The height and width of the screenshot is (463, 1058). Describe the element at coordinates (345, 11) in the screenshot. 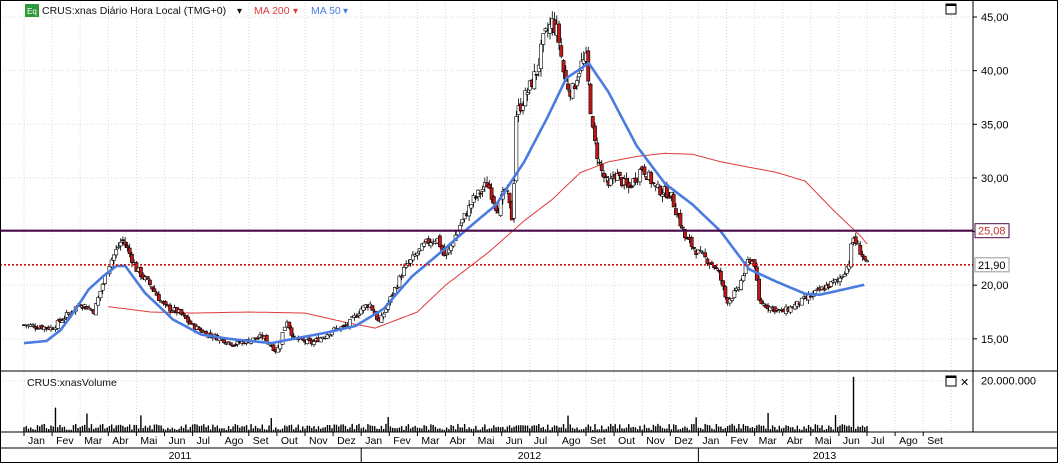

I see `ma50-dropdown-icon: ▾` at that location.